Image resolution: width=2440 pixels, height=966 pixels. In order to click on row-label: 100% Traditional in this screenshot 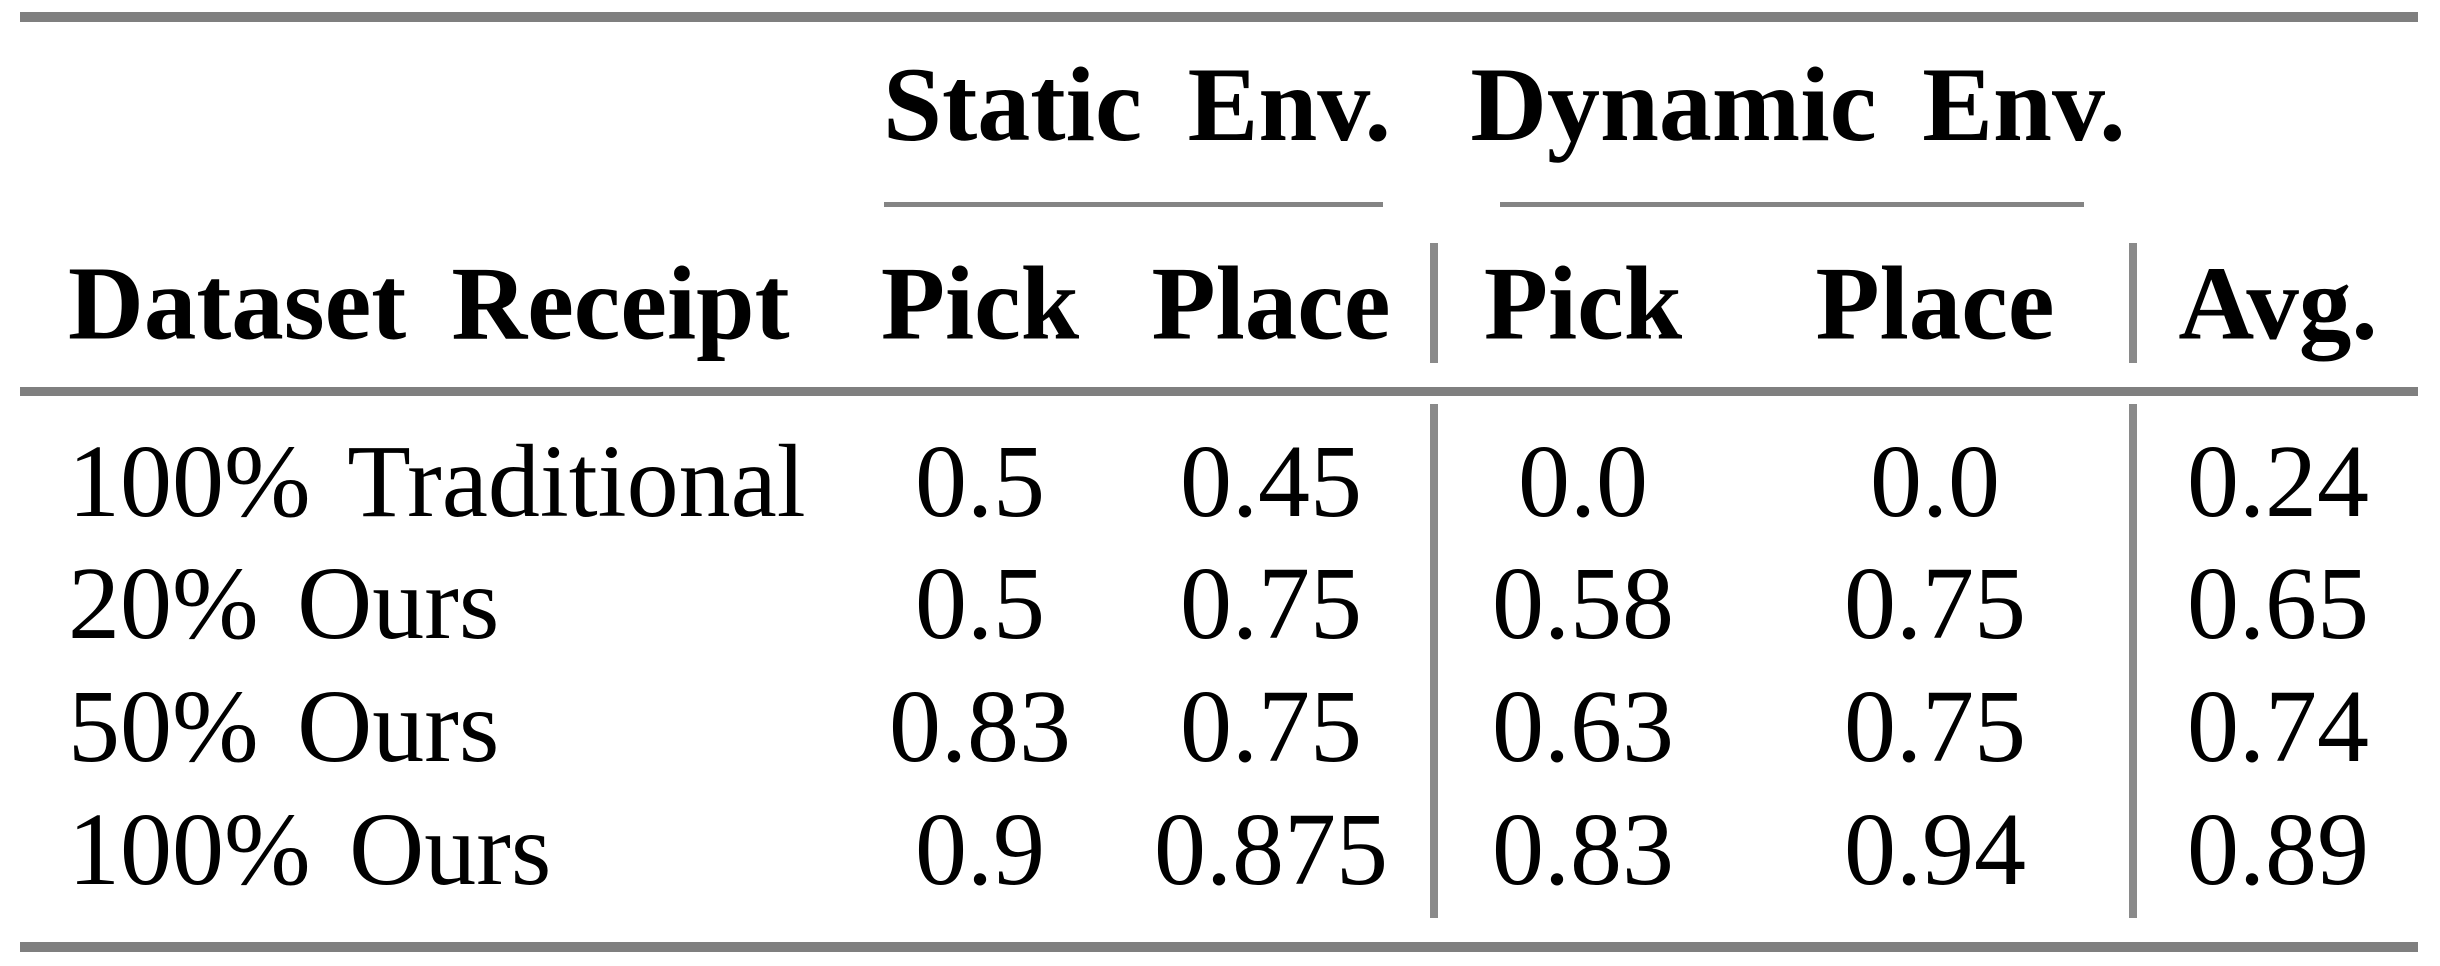, I will do `click(437, 481)`.